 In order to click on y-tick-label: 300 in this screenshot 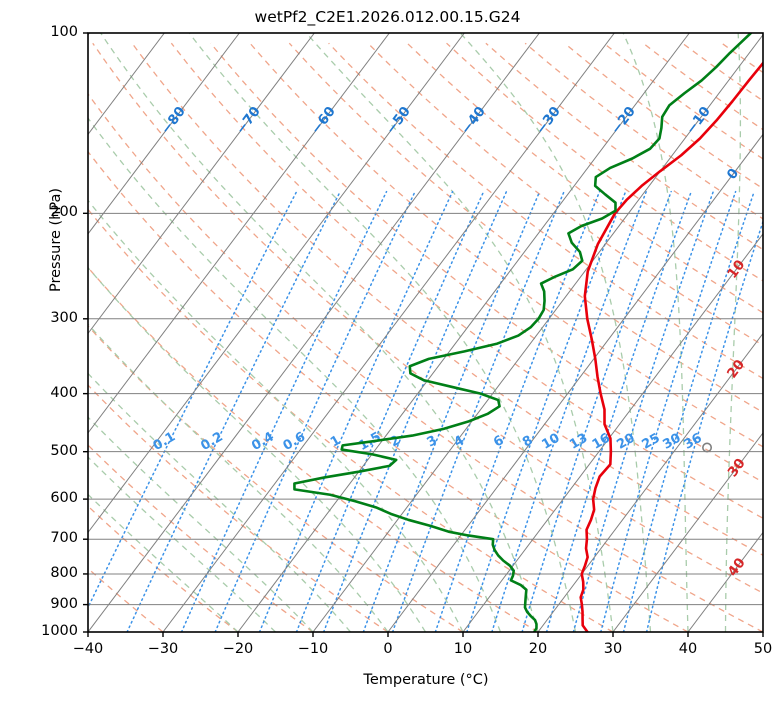, I will do `click(64, 317)`.